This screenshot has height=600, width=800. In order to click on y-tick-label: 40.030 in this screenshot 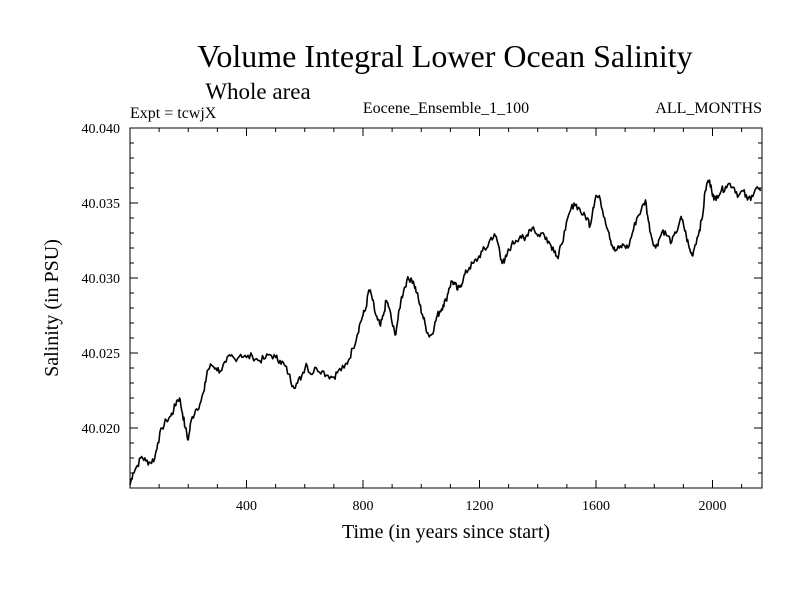, I will do `click(101, 279)`.